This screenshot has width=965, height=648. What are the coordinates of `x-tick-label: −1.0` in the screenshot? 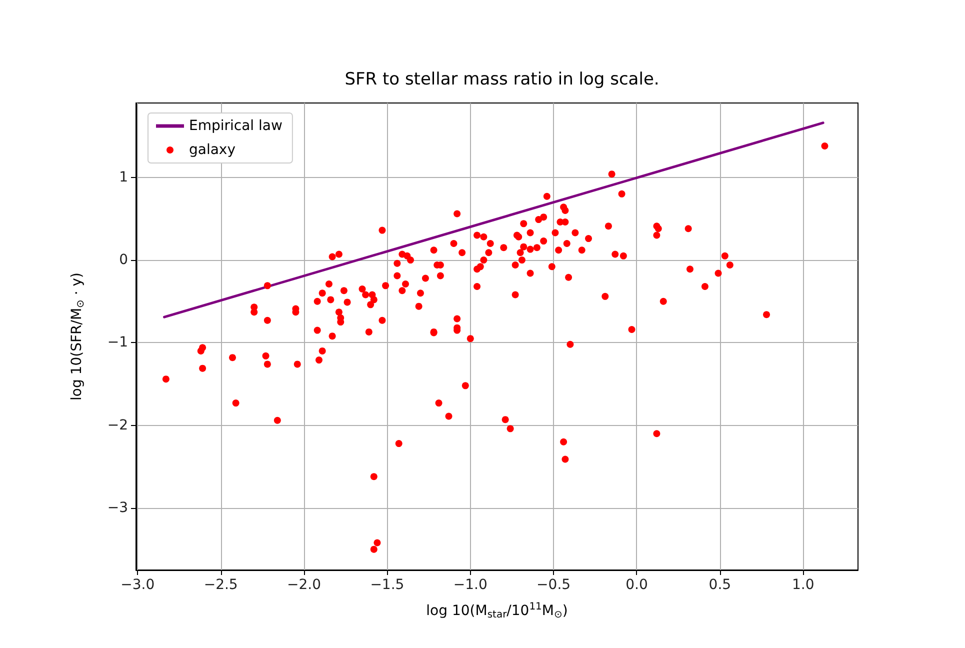 It's located at (470, 585).